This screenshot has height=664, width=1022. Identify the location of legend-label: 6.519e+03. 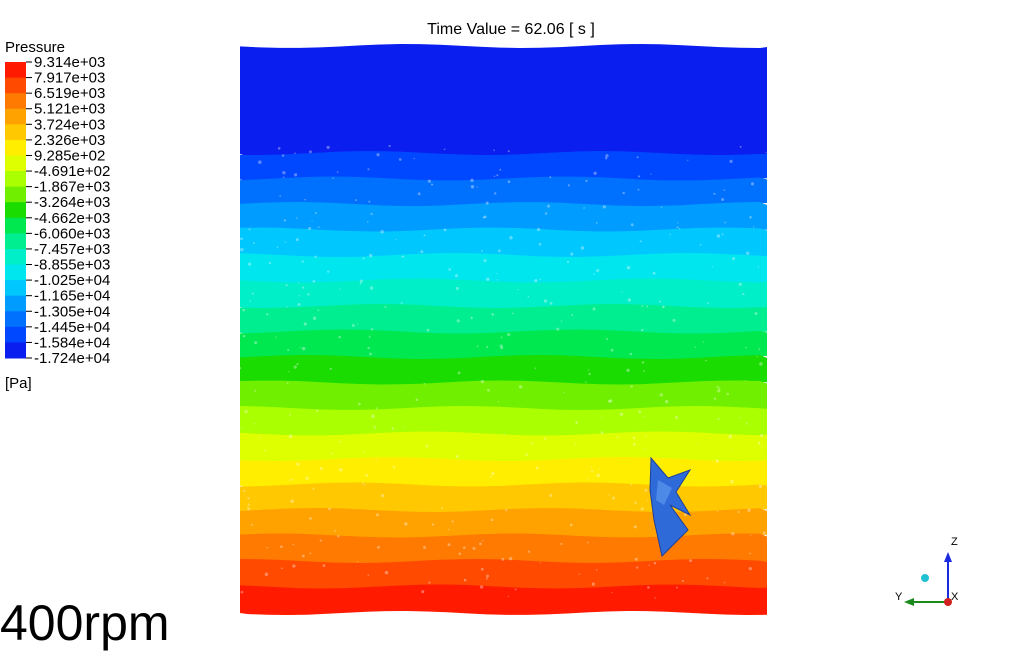
(69, 93).